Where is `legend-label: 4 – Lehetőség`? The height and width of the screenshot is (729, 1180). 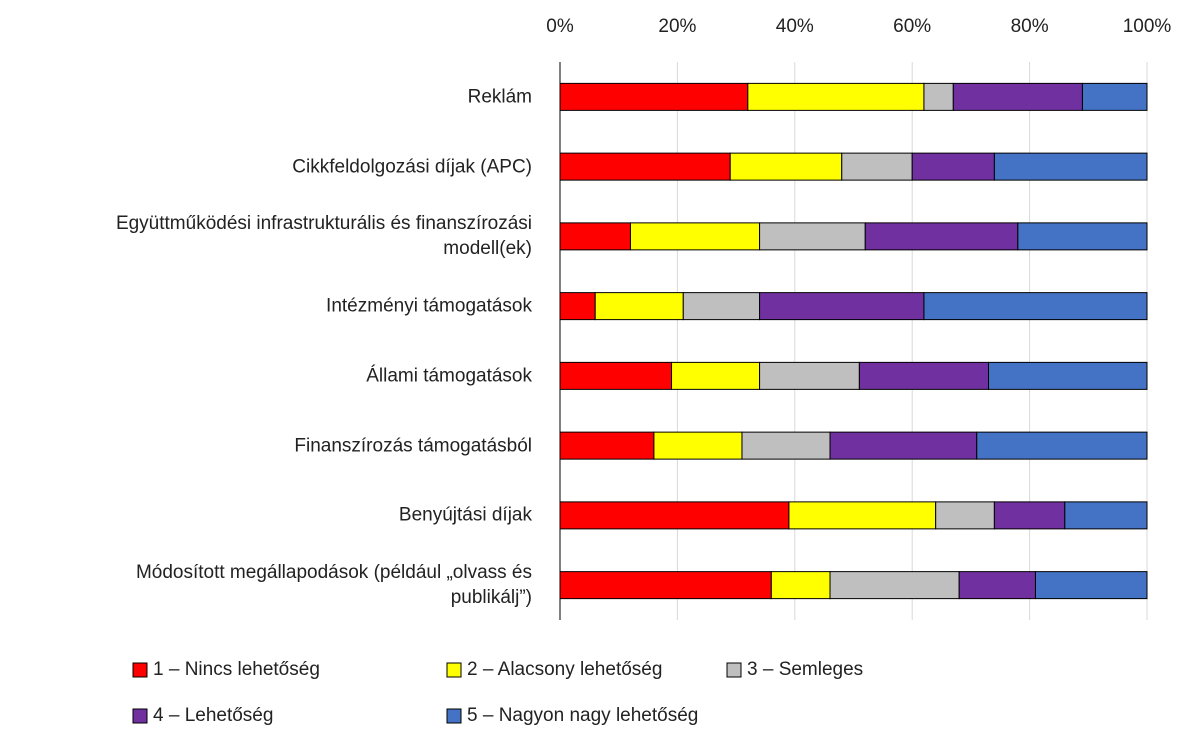
legend-label: 4 – Lehetőség is located at coordinates (213, 715).